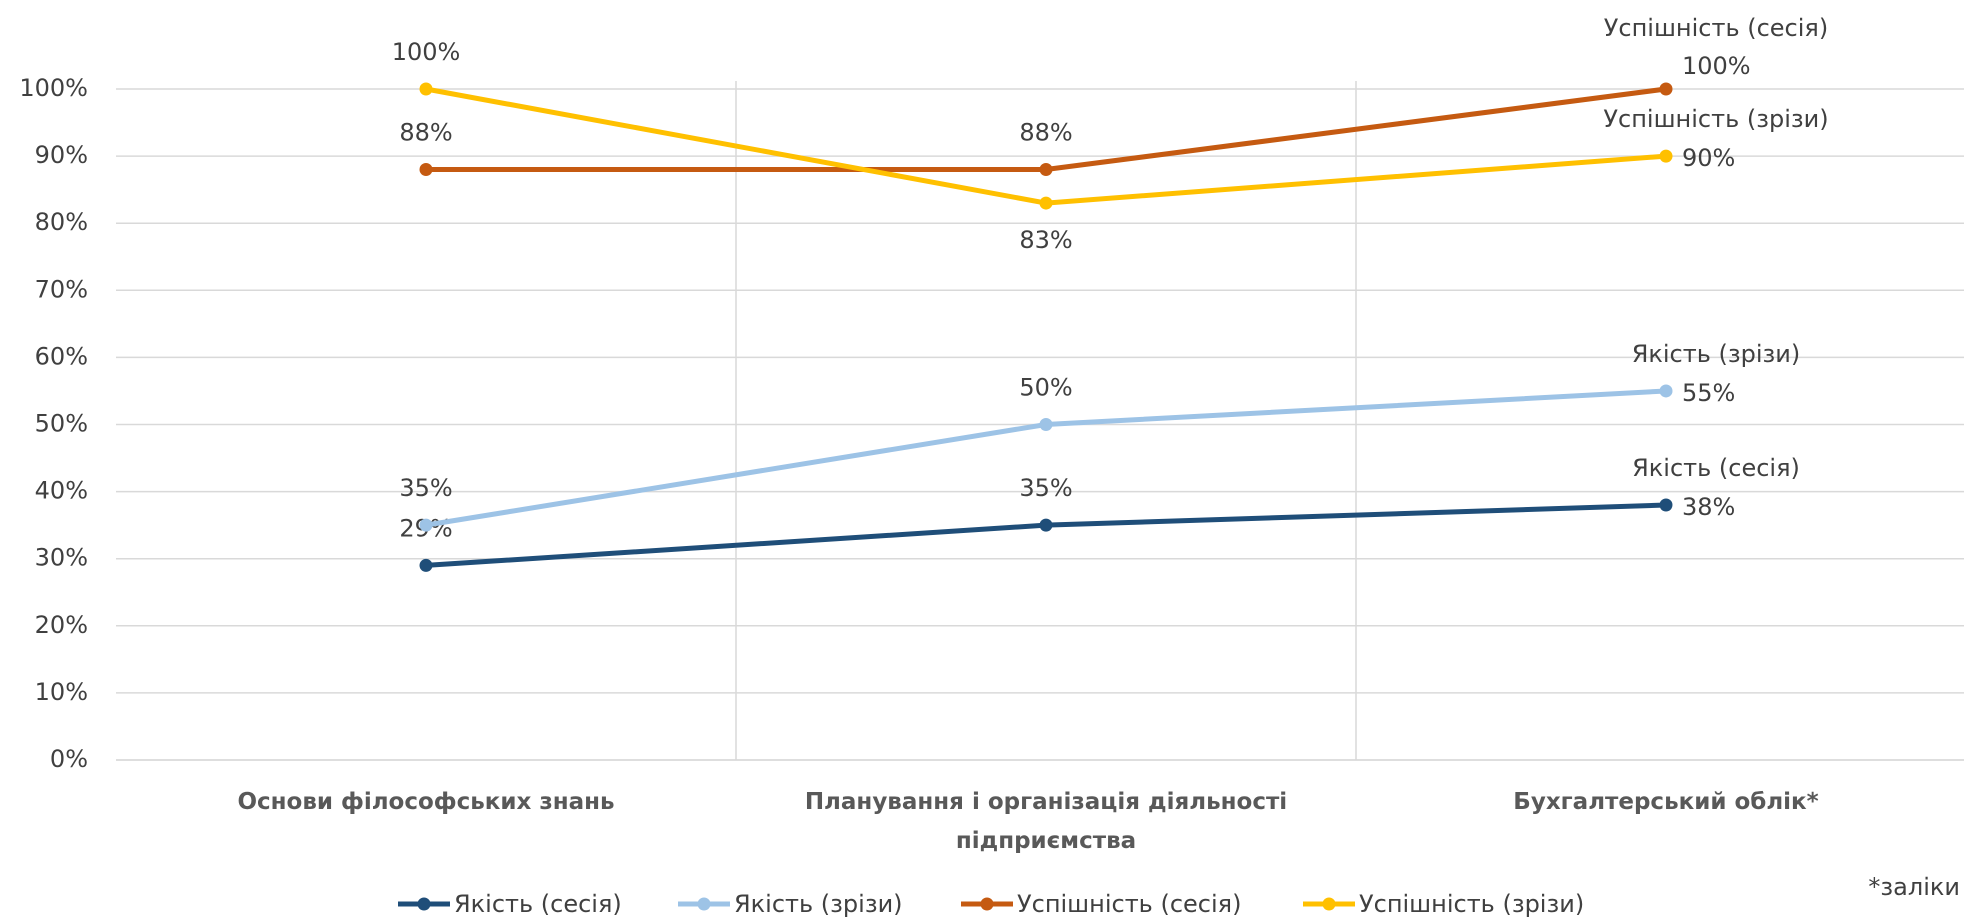 This screenshot has width=1964, height=922. Describe the element at coordinates (61, 356) in the screenshot. I see `y-tick-label: 60%` at that location.